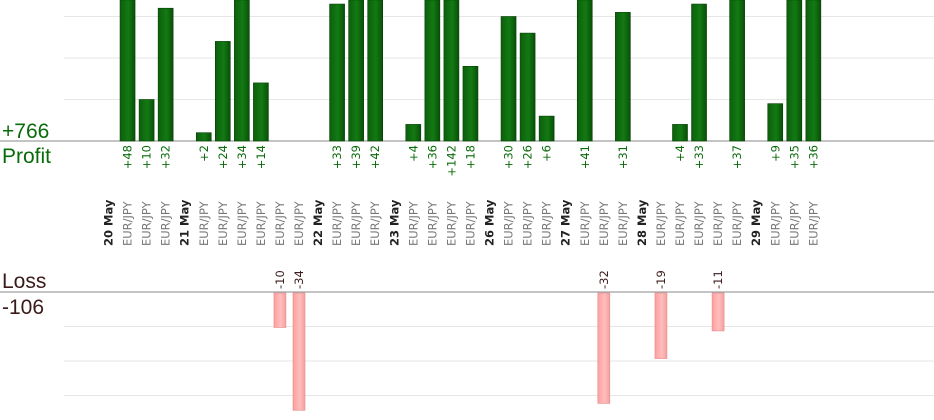  Describe the element at coordinates (204, 153) in the screenshot. I see `profit-value-label: +2` at that location.